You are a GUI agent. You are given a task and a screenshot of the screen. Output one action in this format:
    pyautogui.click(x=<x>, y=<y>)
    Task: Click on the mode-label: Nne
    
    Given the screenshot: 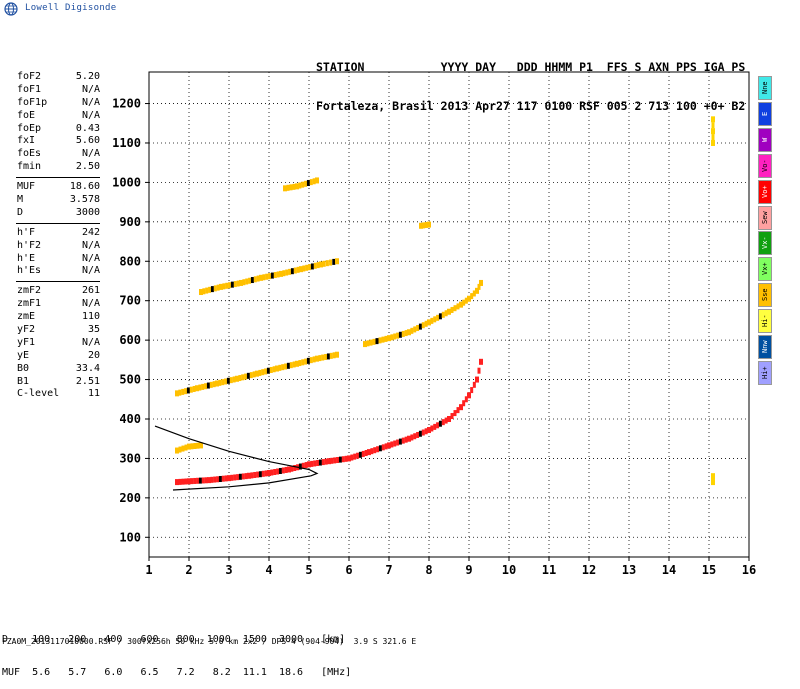 What is the action you would take?
    pyautogui.click(x=765, y=88)
    